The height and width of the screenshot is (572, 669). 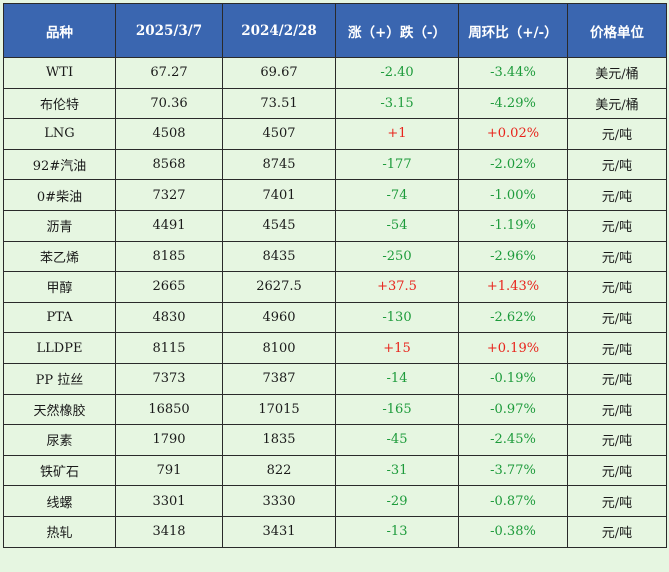 What do you see at coordinates (279, 30) in the screenshot?
I see `header-previous-date: 2024/2/28` at bounding box center [279, 30].